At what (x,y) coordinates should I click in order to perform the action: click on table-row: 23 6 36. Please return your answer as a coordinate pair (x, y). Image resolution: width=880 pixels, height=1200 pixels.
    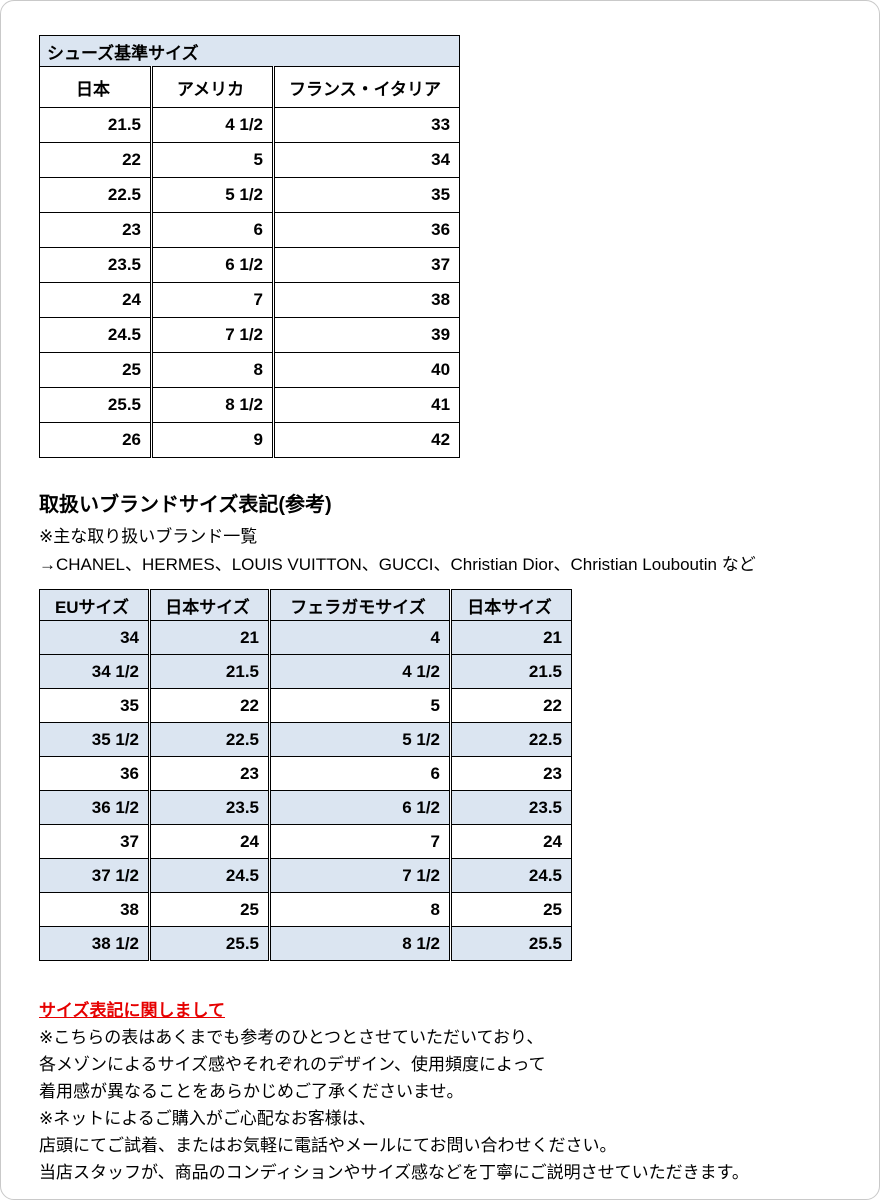
    Looking at the image, I should click on (250, 230).